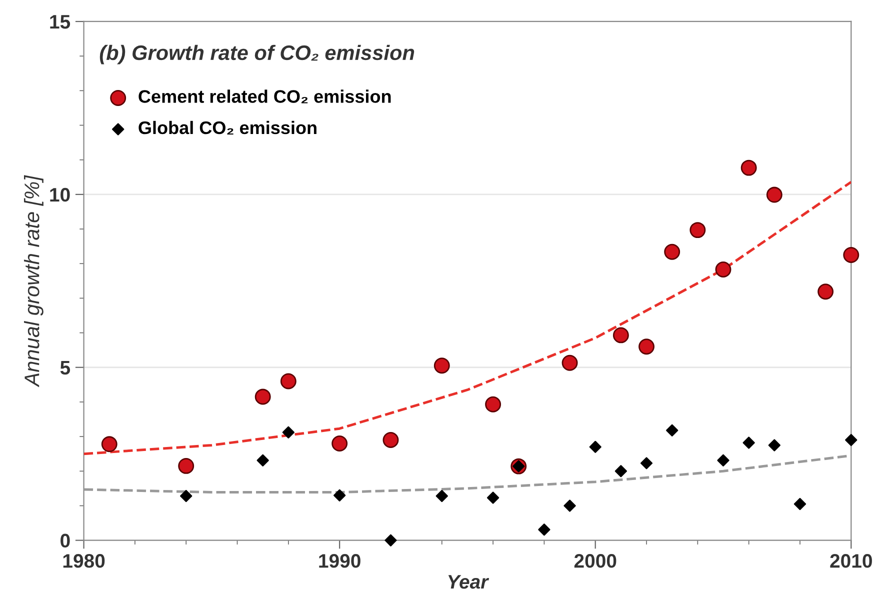 This screenshot has height=614, width=882. Describe the element at coordinates (264, 97) in the screenshot. I see `legend-label: Cement related CO₂ emission` at that location.